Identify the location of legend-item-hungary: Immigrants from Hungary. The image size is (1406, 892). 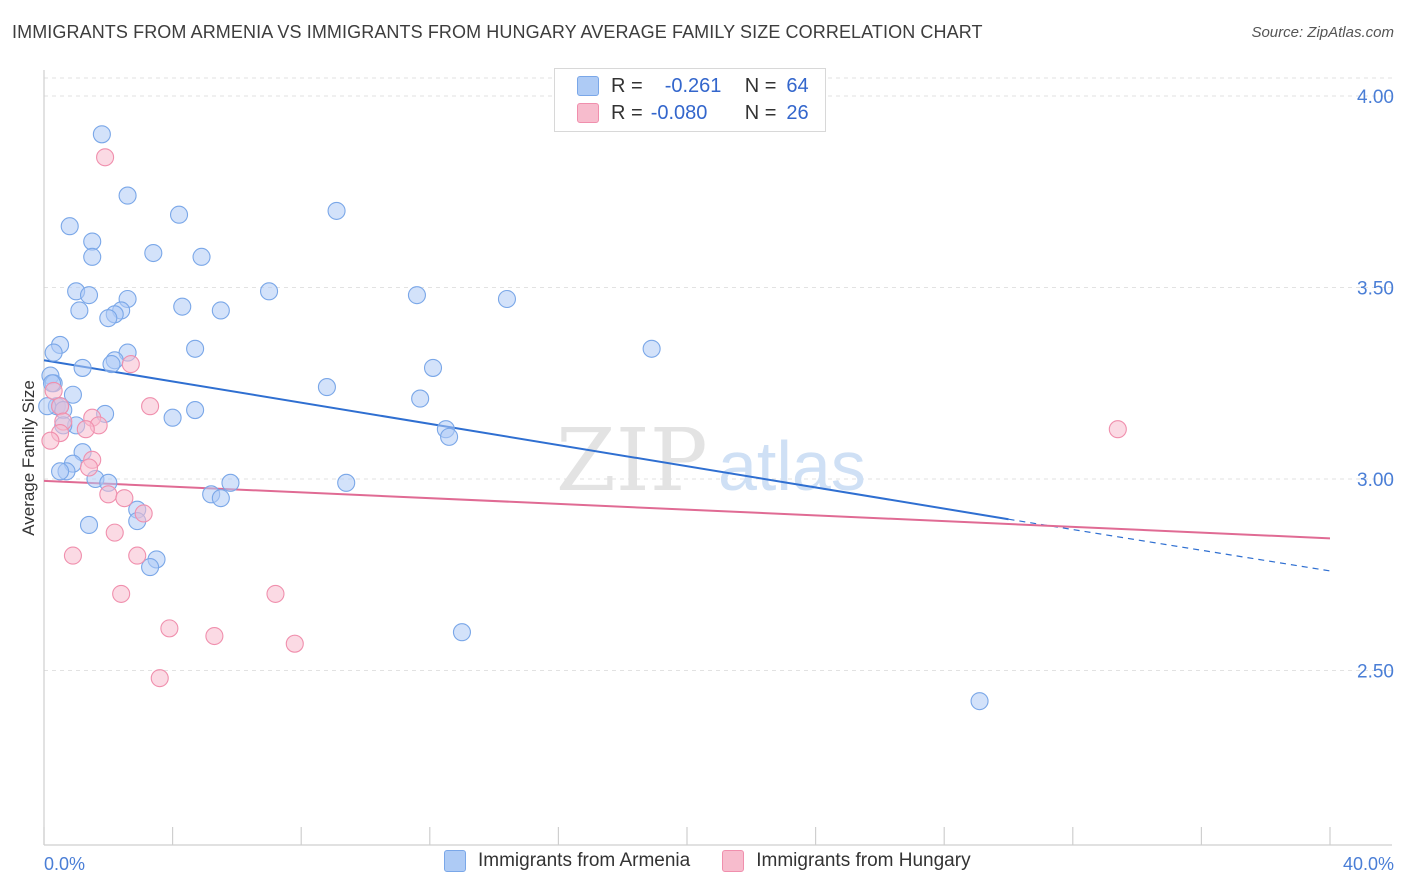
(846, 861).